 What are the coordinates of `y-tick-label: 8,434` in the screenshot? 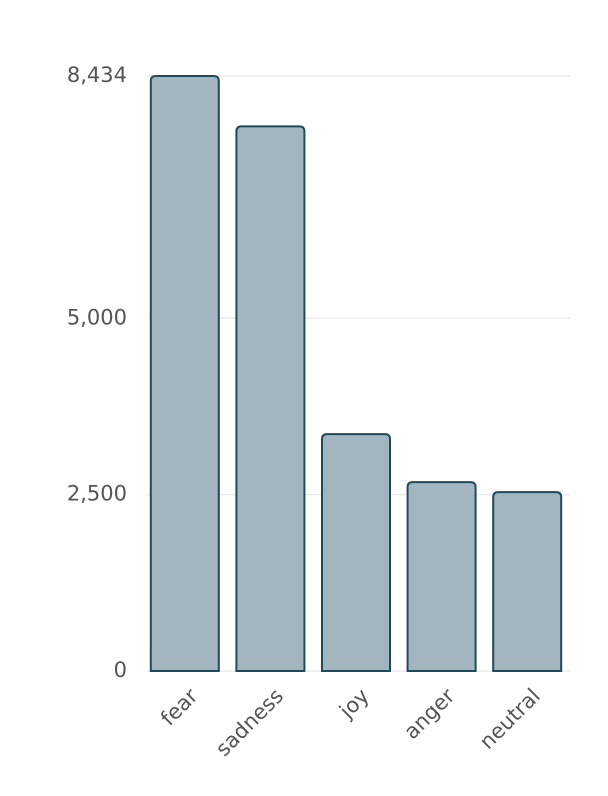 It's located at (97, 75).